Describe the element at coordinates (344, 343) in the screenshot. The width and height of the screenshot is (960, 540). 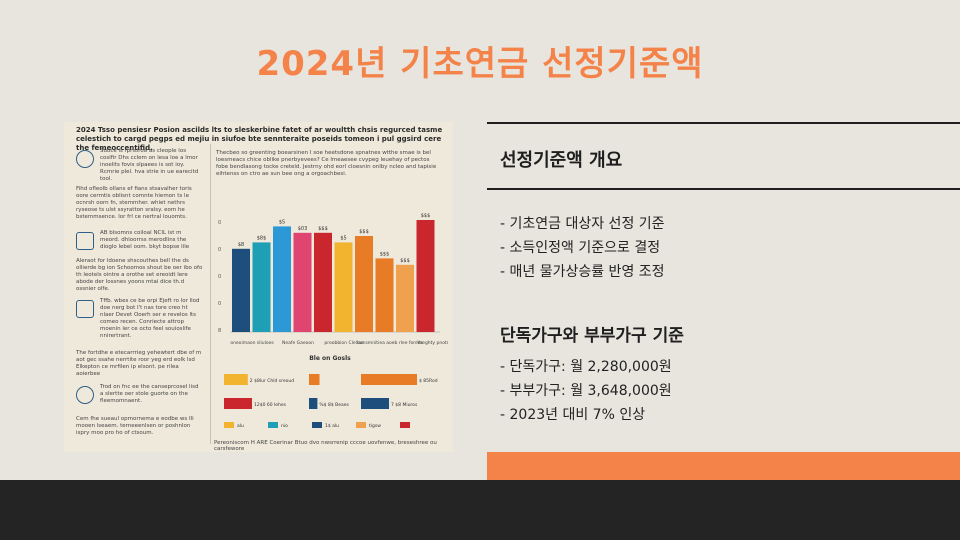
I see `x-tick-label: proobbion Clellae` at that location.